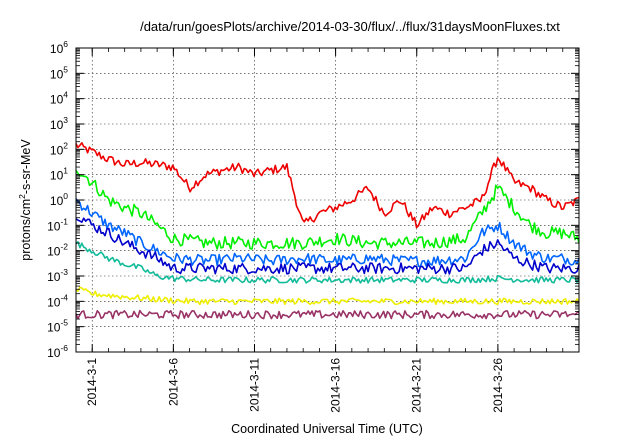 The height and width of the screenshot is (448, 640). What do you see at coordinates (57, 224) in the screenshot?
I see `y-tick-label: 10⁻¹` at bounding box center [57, 224].